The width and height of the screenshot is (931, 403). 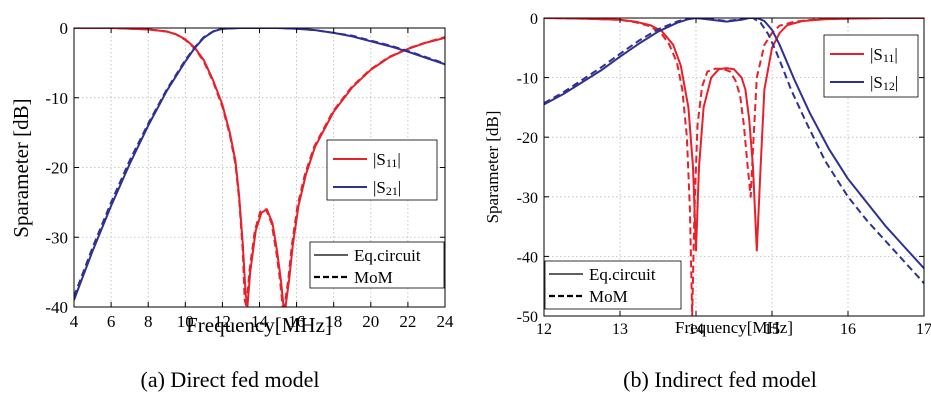 What do you see at coordinates (74, 321) in the screenshot?
I see `x-tick-label: 4` at bounding box center [74, 321].